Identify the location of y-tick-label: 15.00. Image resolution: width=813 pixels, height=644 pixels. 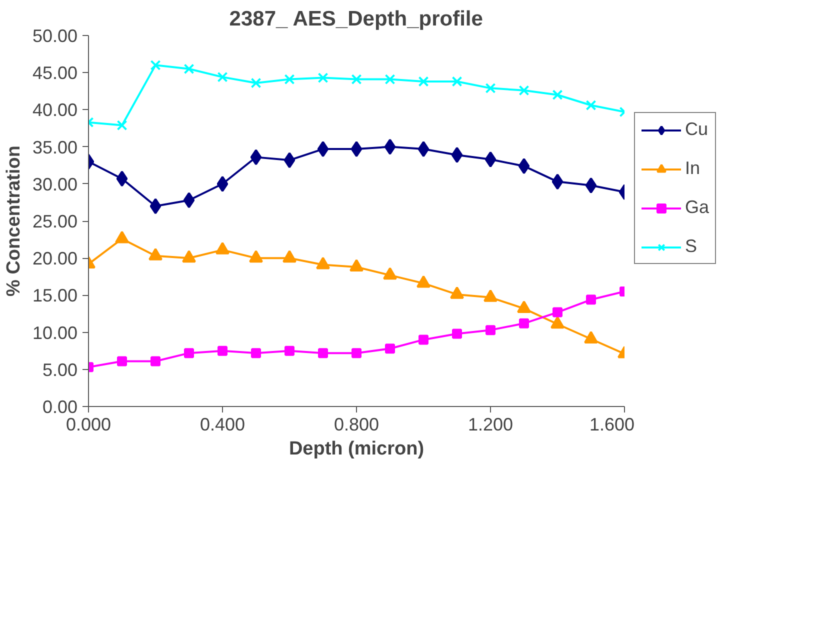
(55, 296).